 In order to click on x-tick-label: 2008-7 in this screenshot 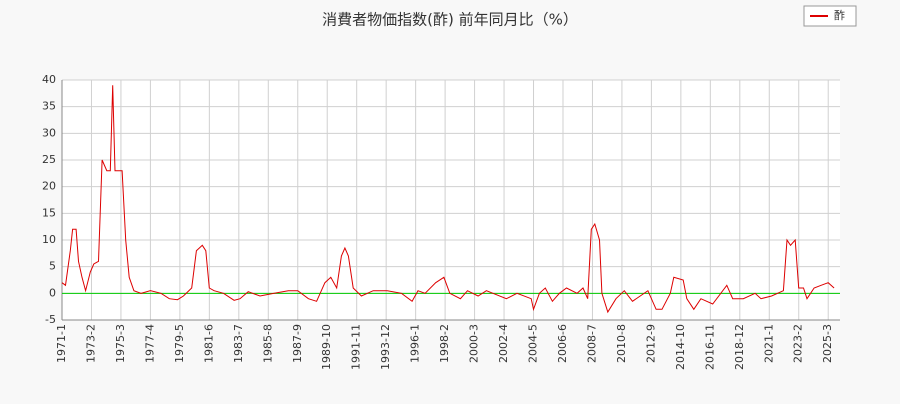, I will do `click(591, 343)`.